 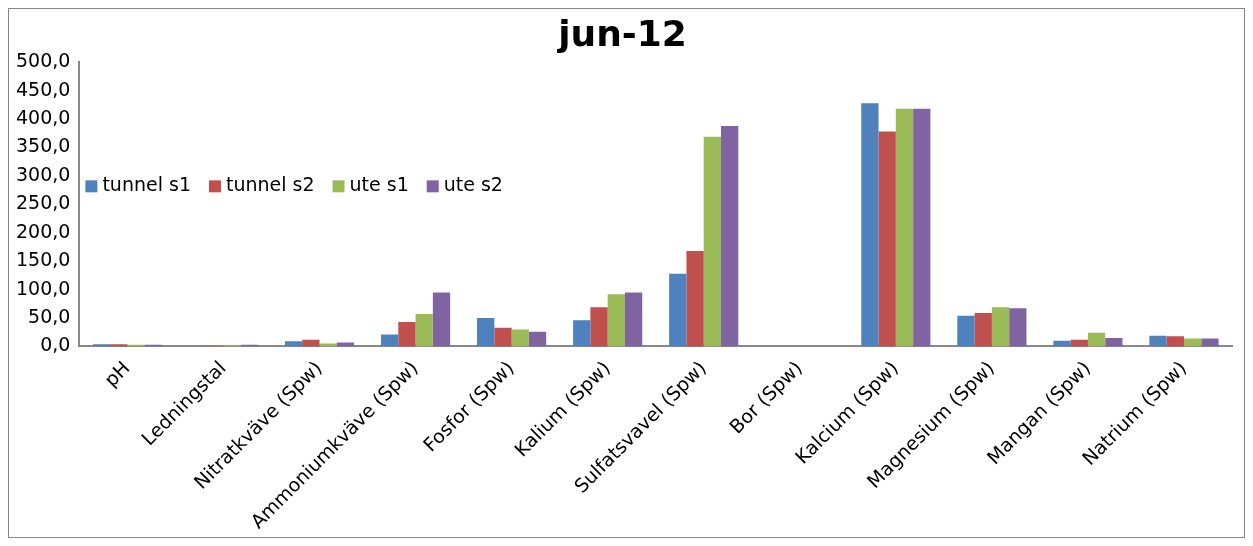 I want to click on y-tick-label: 150,0, so click(x=43, y=259).